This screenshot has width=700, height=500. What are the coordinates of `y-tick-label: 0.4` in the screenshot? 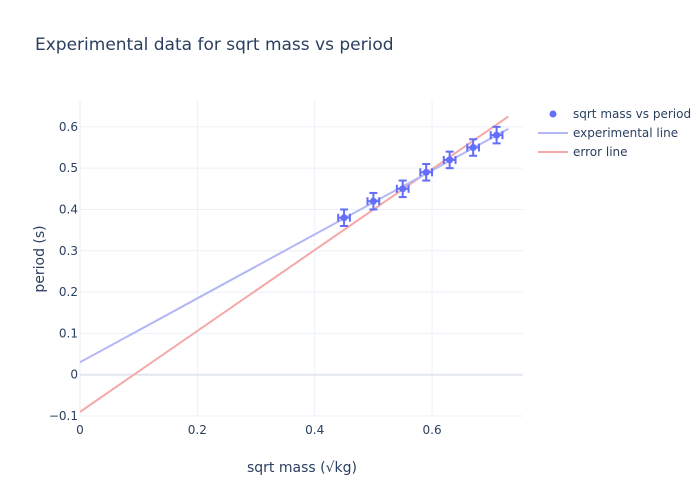 It's located at (68, 209).